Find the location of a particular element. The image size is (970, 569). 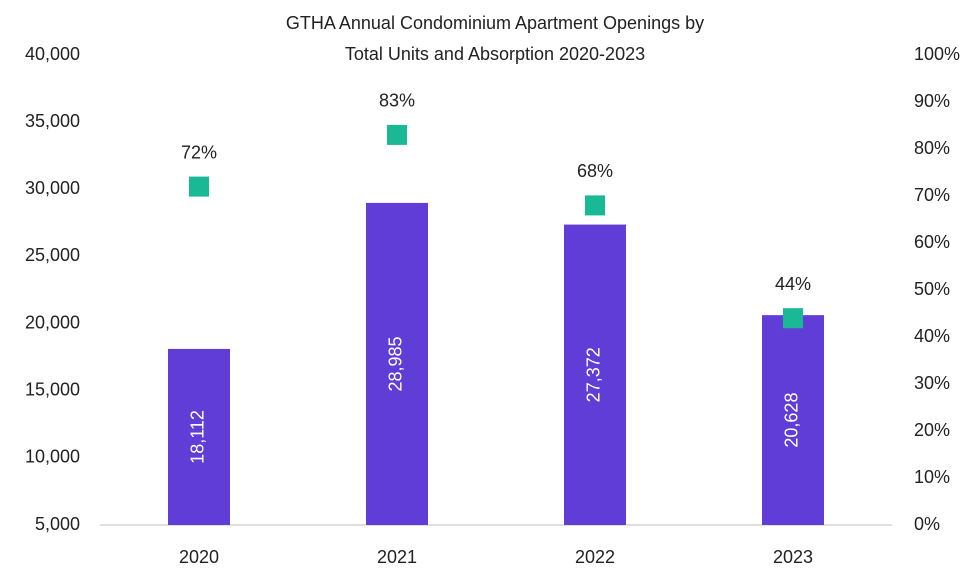

x-tick-label: 2022 is located at coordinates (595, 557).